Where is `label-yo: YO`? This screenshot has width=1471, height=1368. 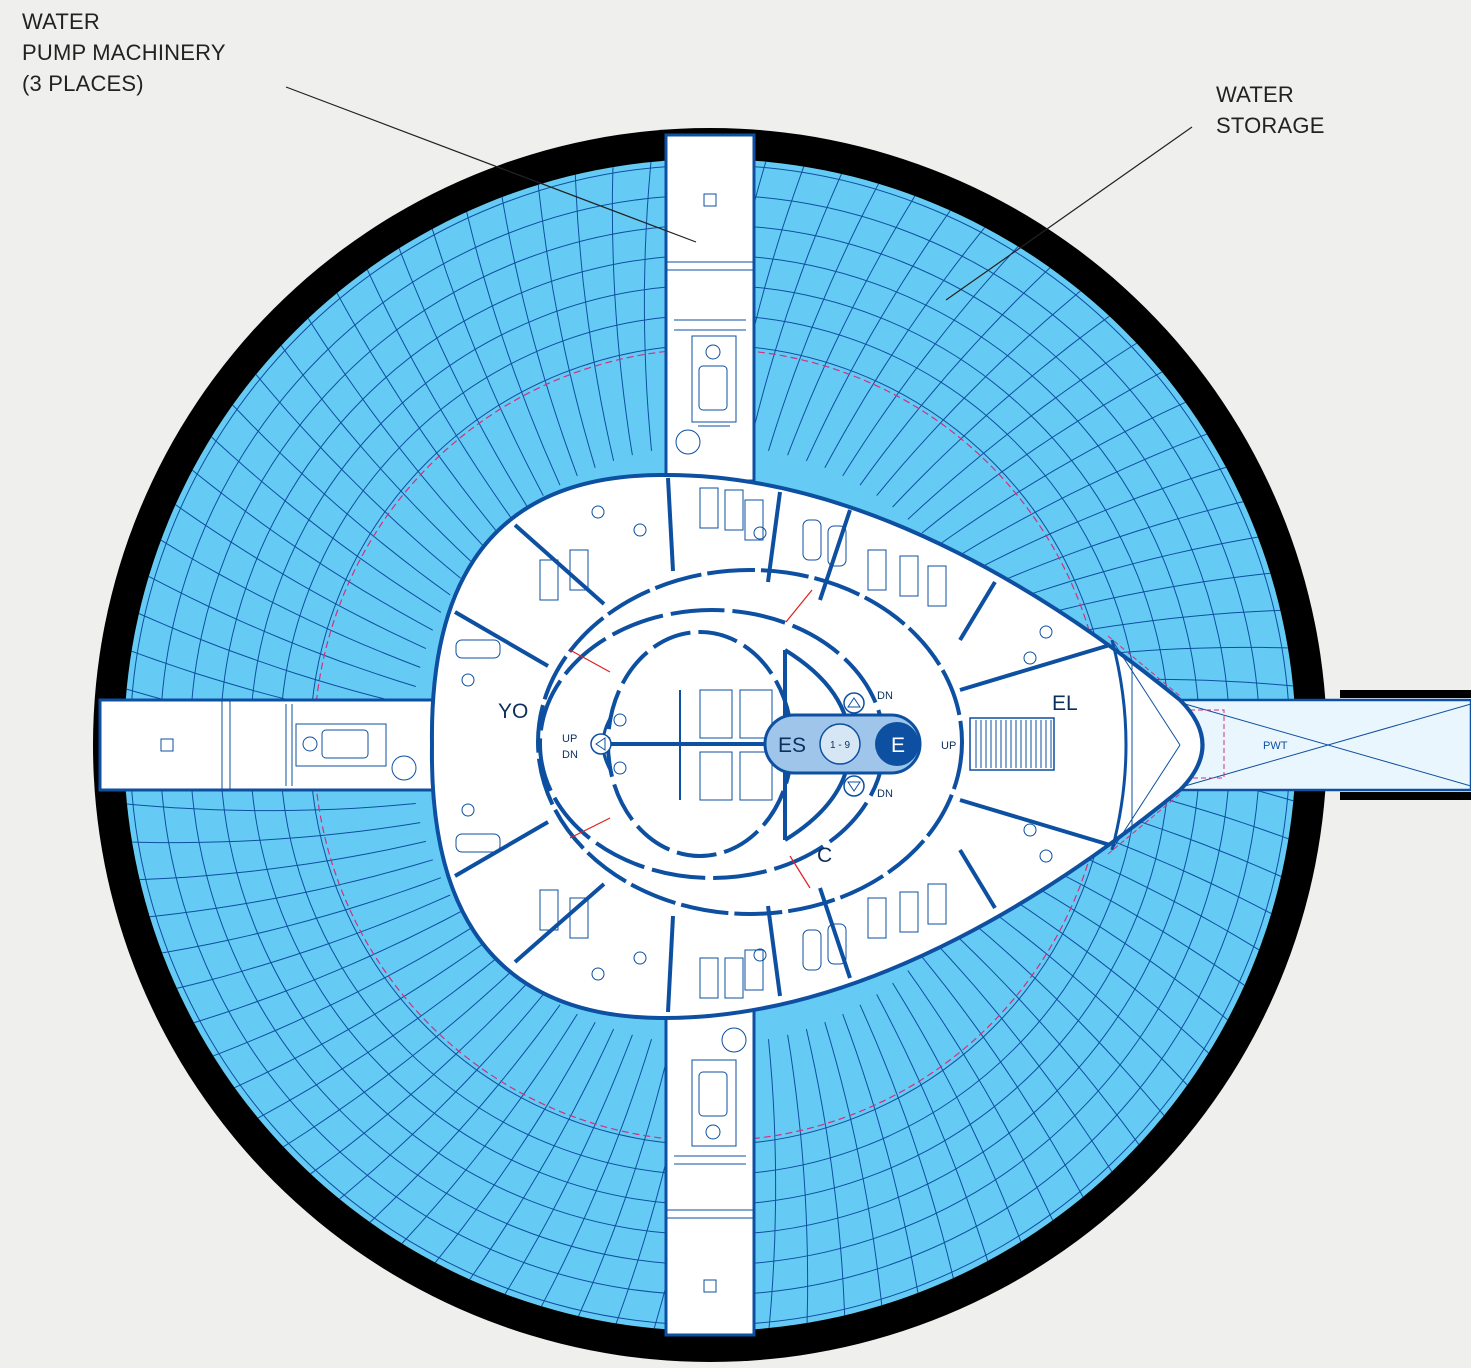
label-yo: YO is located at coordinates (513, 711).